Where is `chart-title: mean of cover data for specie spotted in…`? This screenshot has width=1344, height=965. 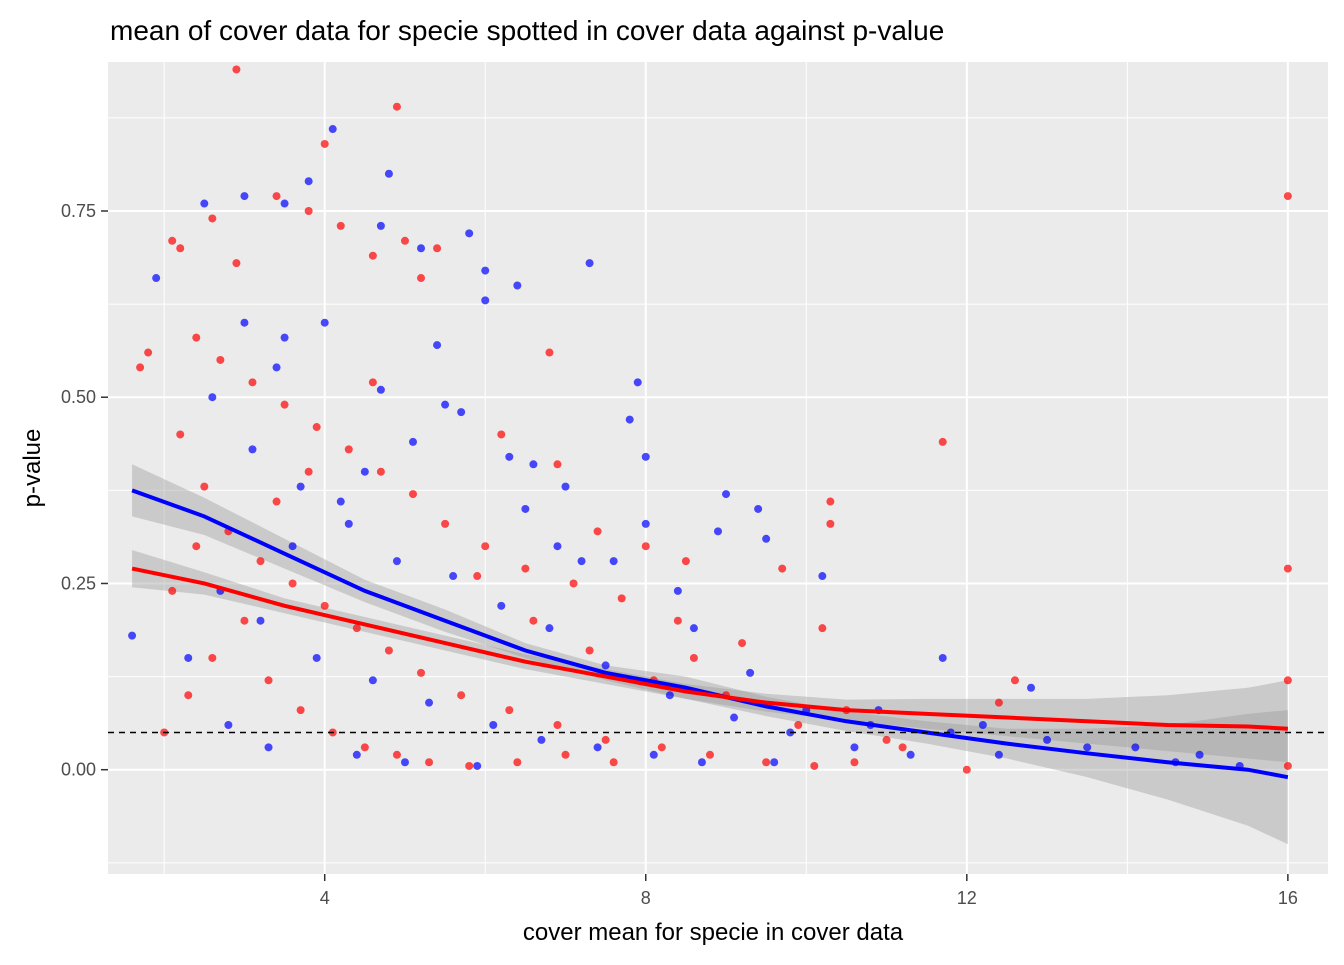 chart-title: mean of cover data for specie spotted in… is located at coordinates (527, 30).